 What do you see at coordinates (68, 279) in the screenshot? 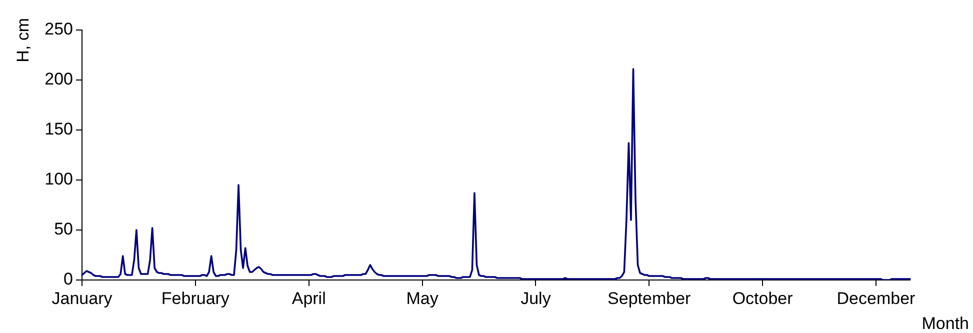
I see `y-tick-label: 0` at bounding box center [68, 279].